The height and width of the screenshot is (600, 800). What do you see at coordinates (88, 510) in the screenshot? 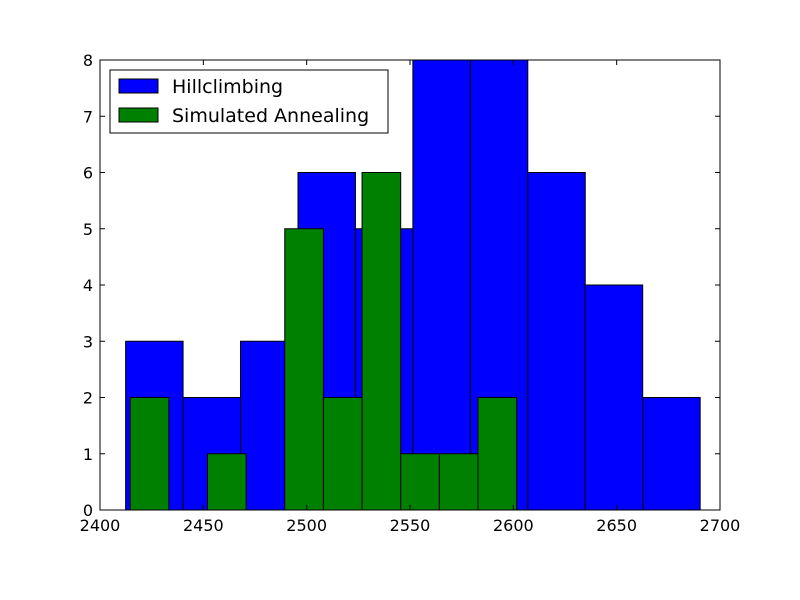
I see `y-tick-label: 0` at bounding box center [88, 510].